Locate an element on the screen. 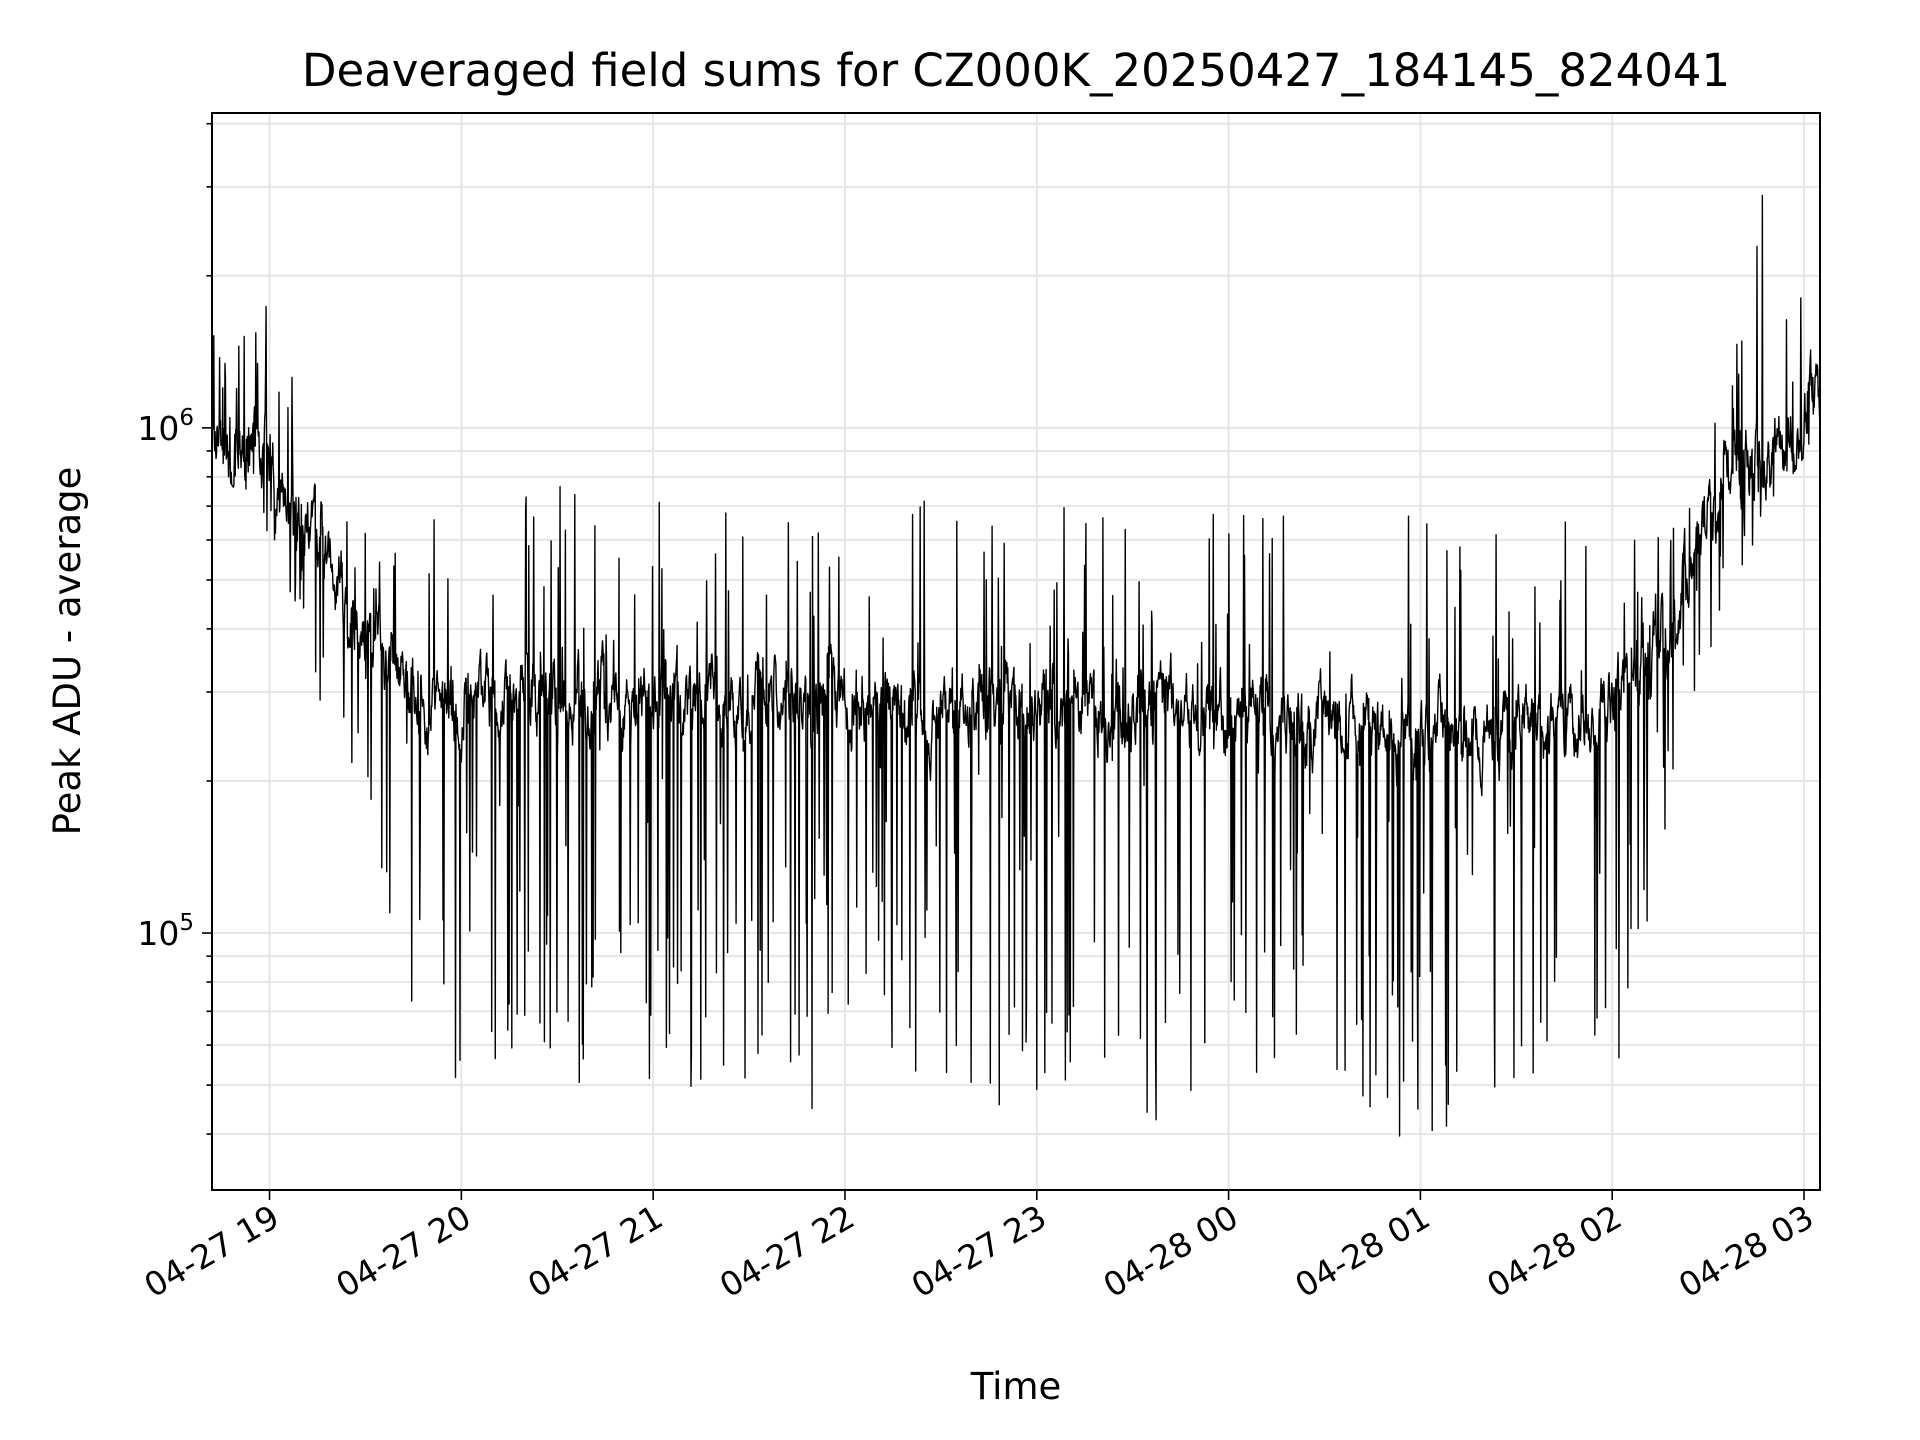 The height and width of the screenshot is (1440, 1920). x-axis-label: Time is located at coordinates (1016, 1386).